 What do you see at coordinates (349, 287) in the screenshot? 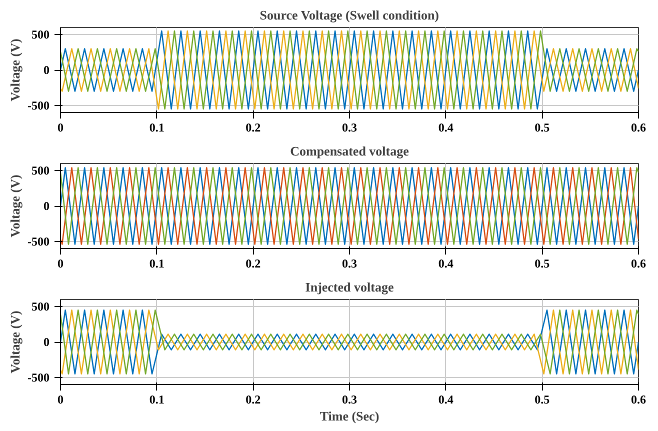
I see `chart-title: Injected voltage` at bounding box center [349, 287].